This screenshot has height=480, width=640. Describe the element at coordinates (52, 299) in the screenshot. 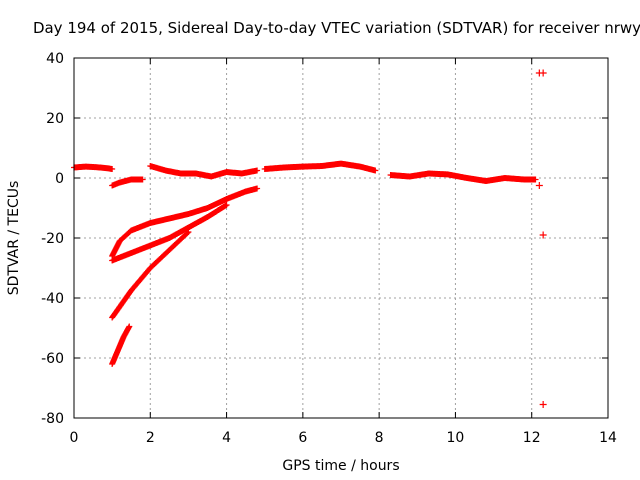

I see `y-tick-label: -40` at that location.